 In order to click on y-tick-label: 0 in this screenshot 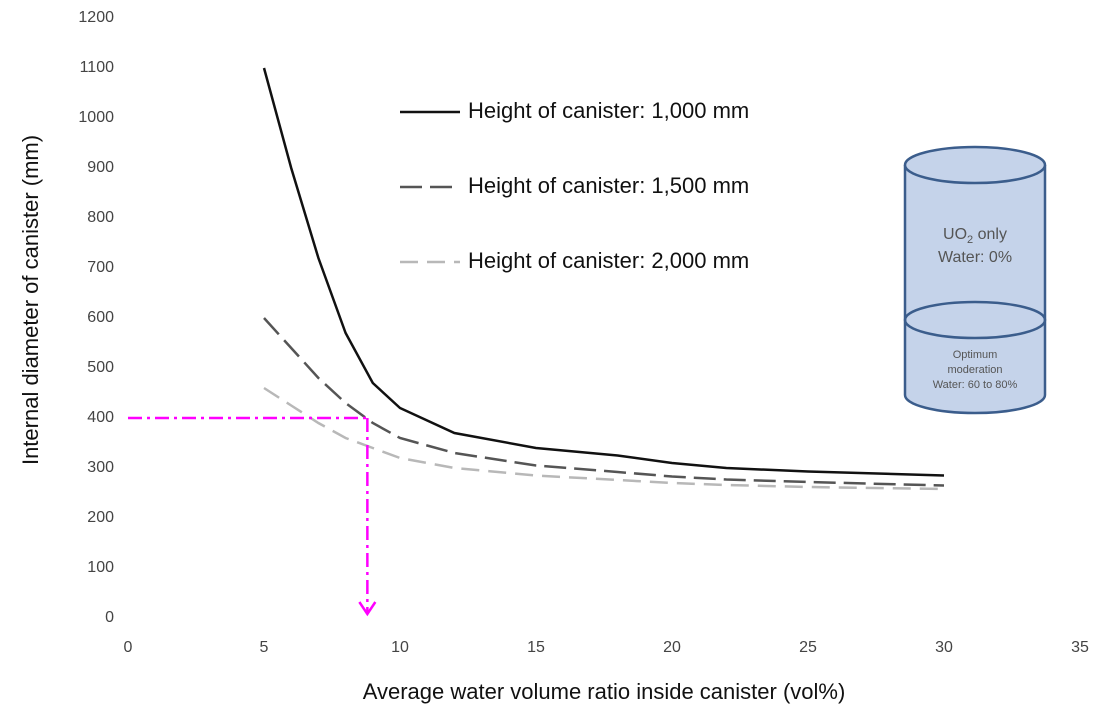, I will do `click(109, 617)`.